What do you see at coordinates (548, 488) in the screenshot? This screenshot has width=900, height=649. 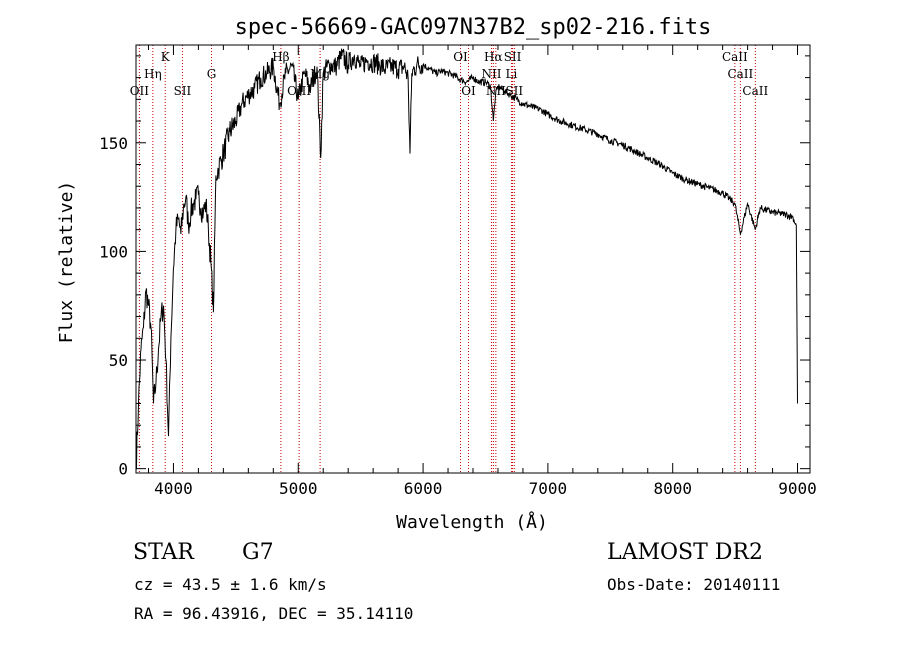 I see `x-tick-label: 7000` at bounding box center [548, 488].